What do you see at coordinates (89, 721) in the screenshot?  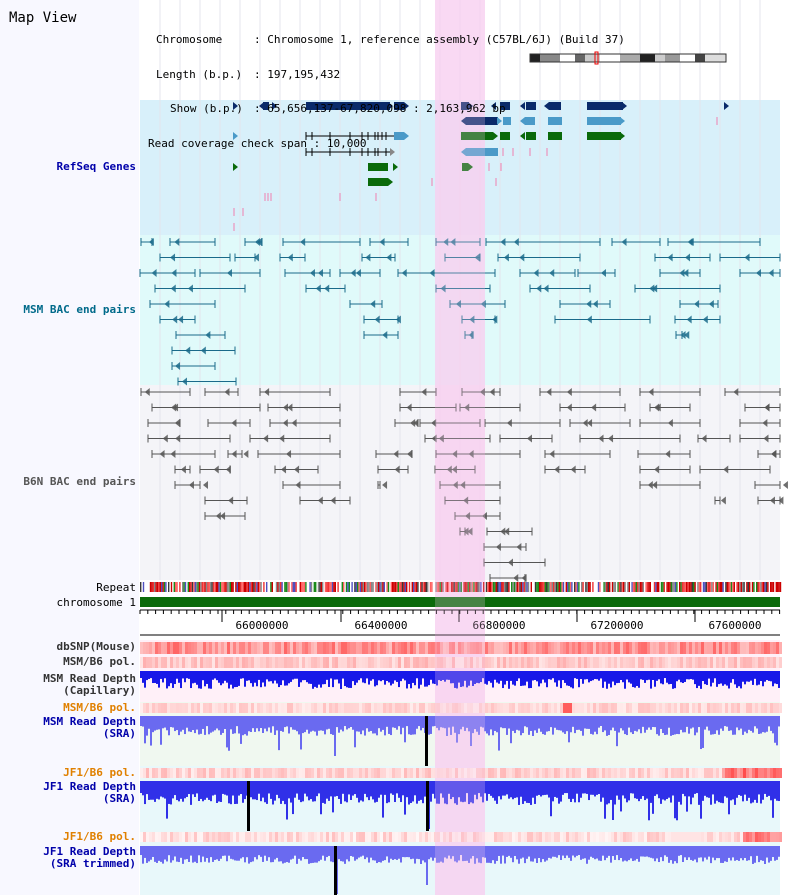 I see `msm-sra-line1: MSM Read Depth` at bounding box center [89, 721].